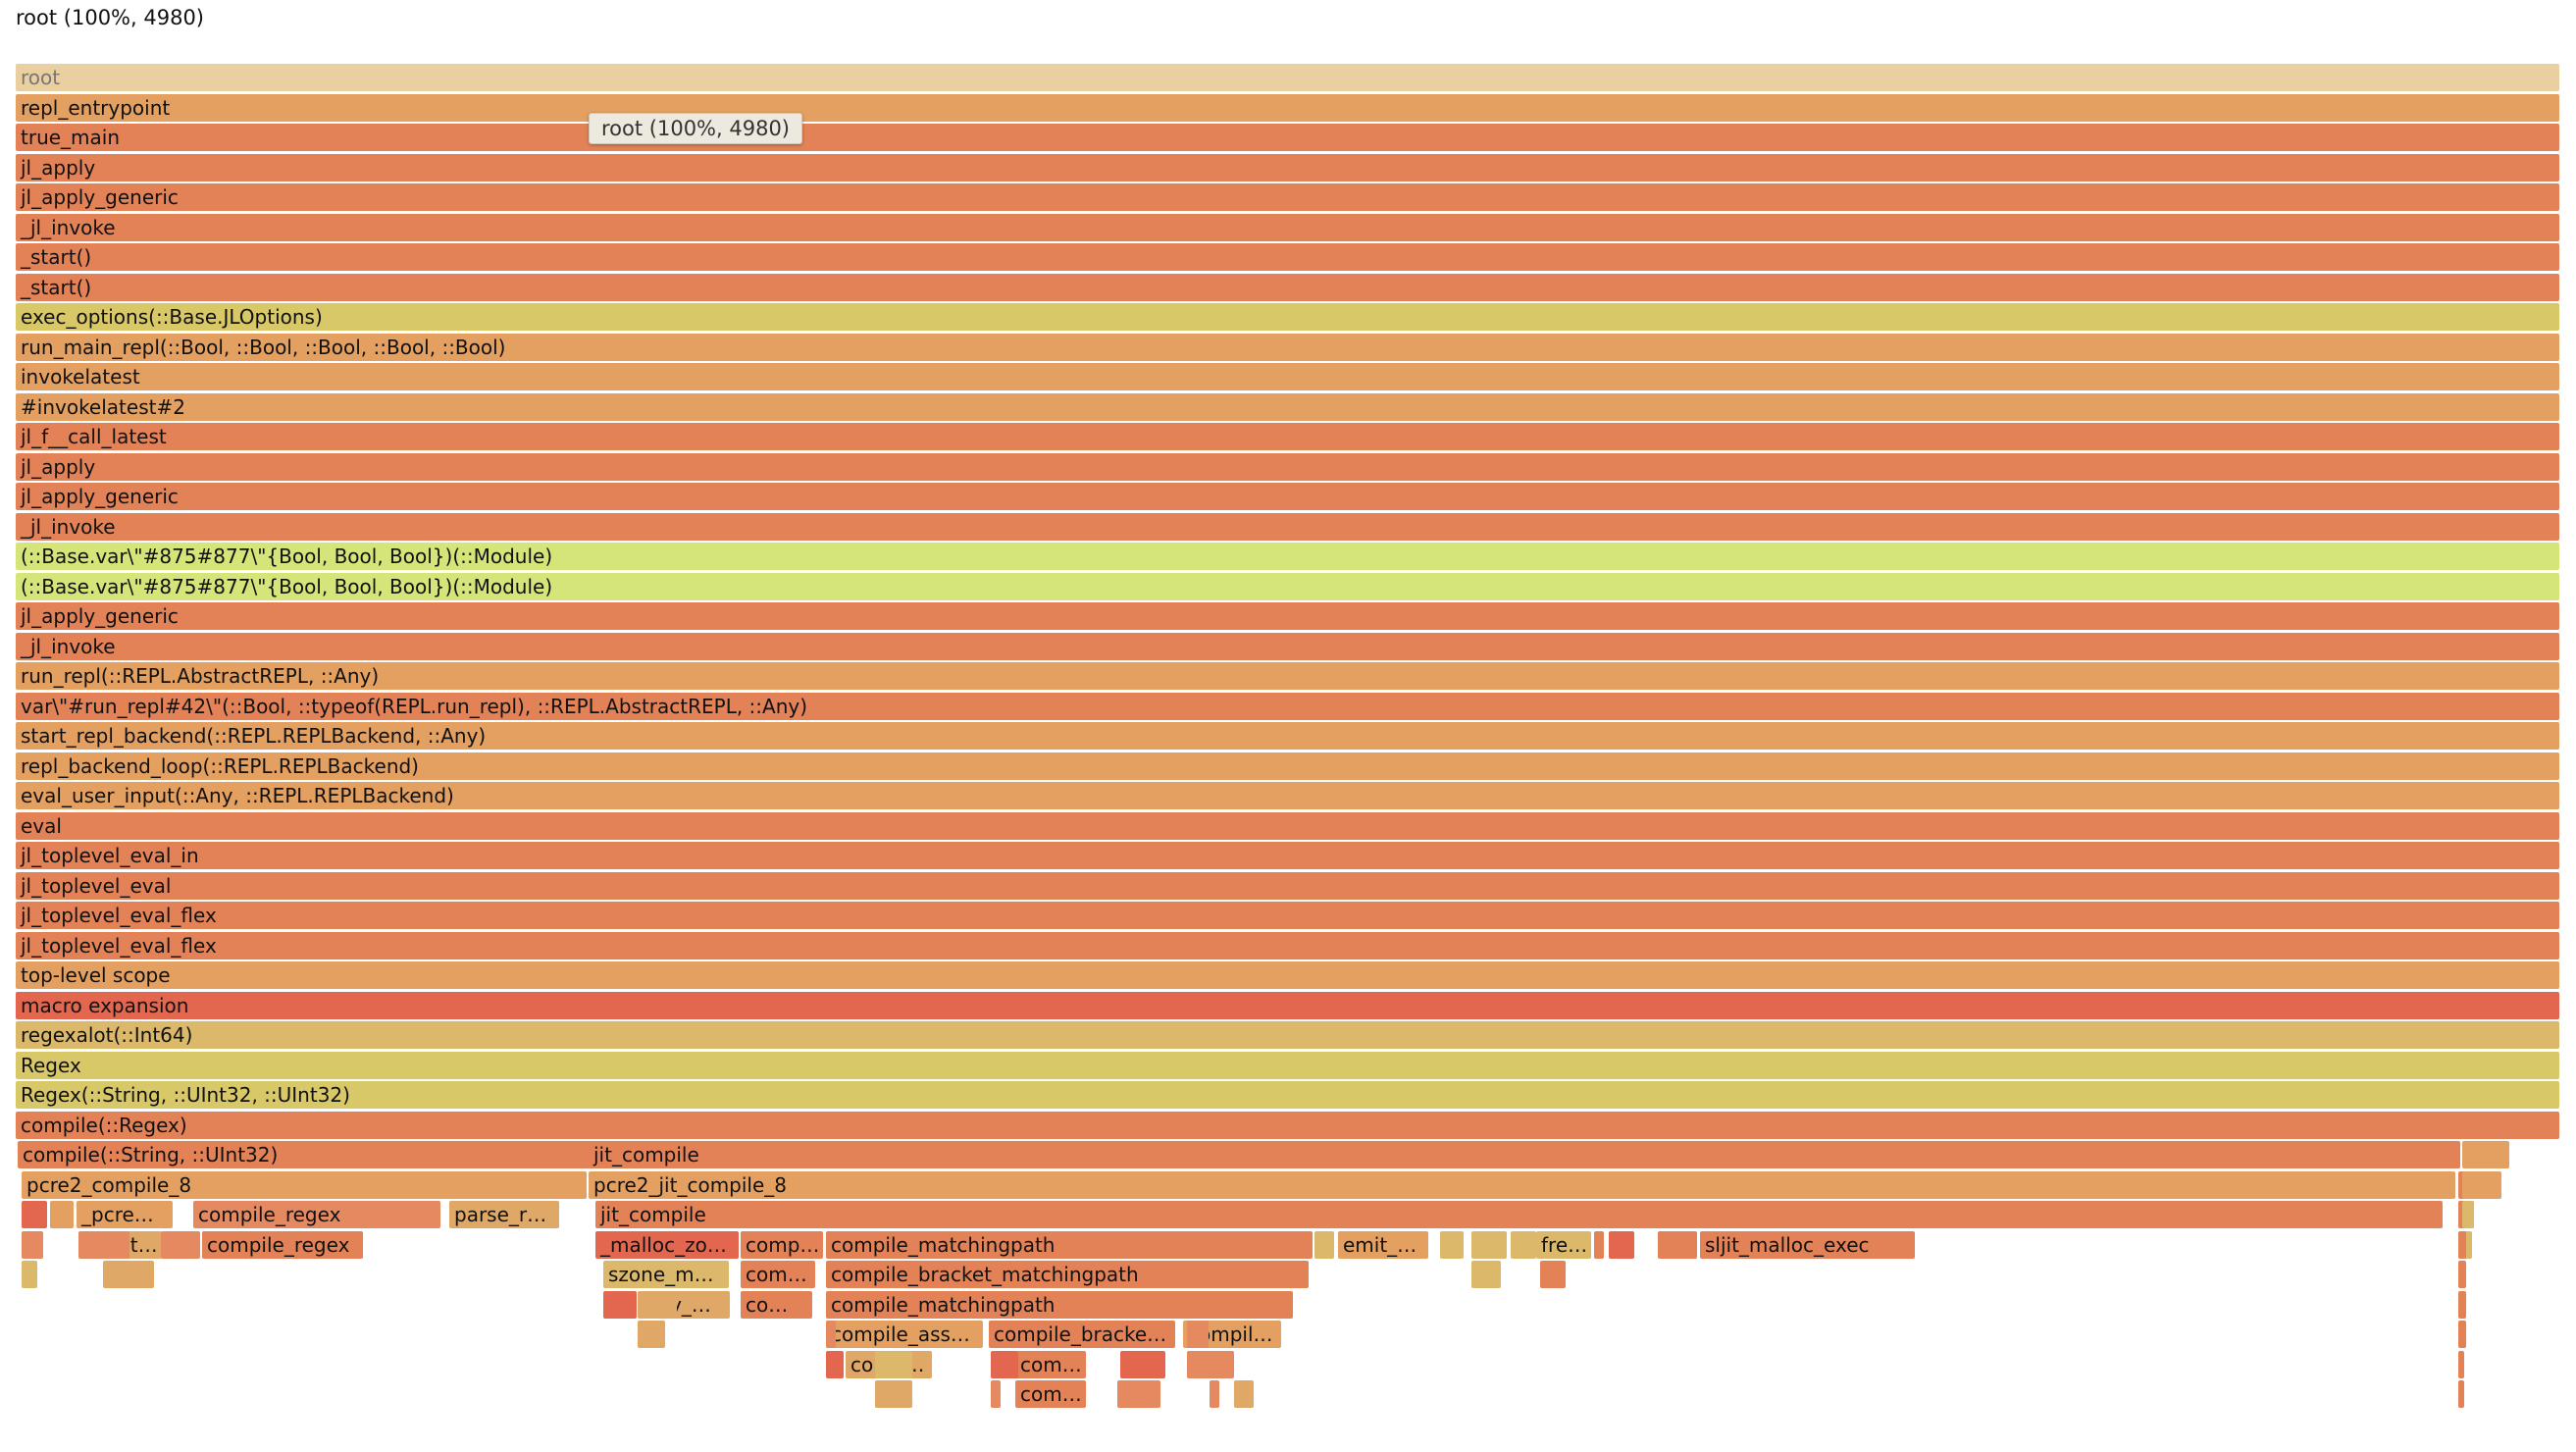  Describe the element at coordinates (1287, 885) in the screenshot. I see `stack-frame: jl_toplevel_eval` at that location.